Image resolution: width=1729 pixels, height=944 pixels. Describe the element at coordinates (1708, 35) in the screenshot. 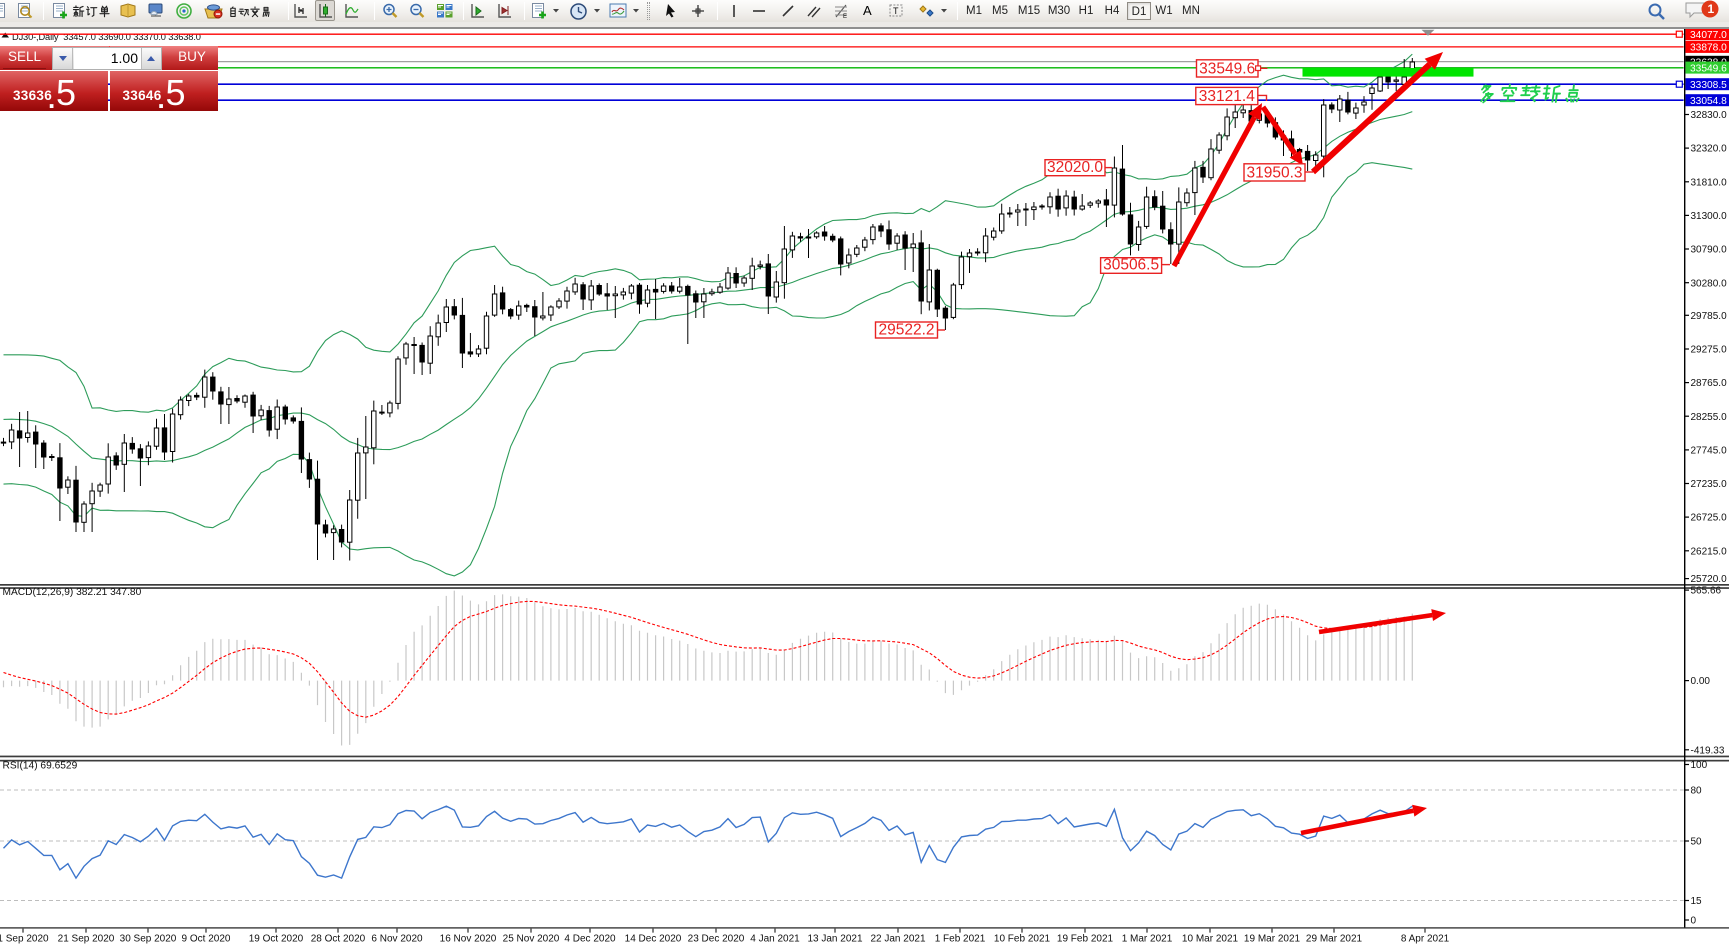

I see `svg-text: 34077.0` at that location.